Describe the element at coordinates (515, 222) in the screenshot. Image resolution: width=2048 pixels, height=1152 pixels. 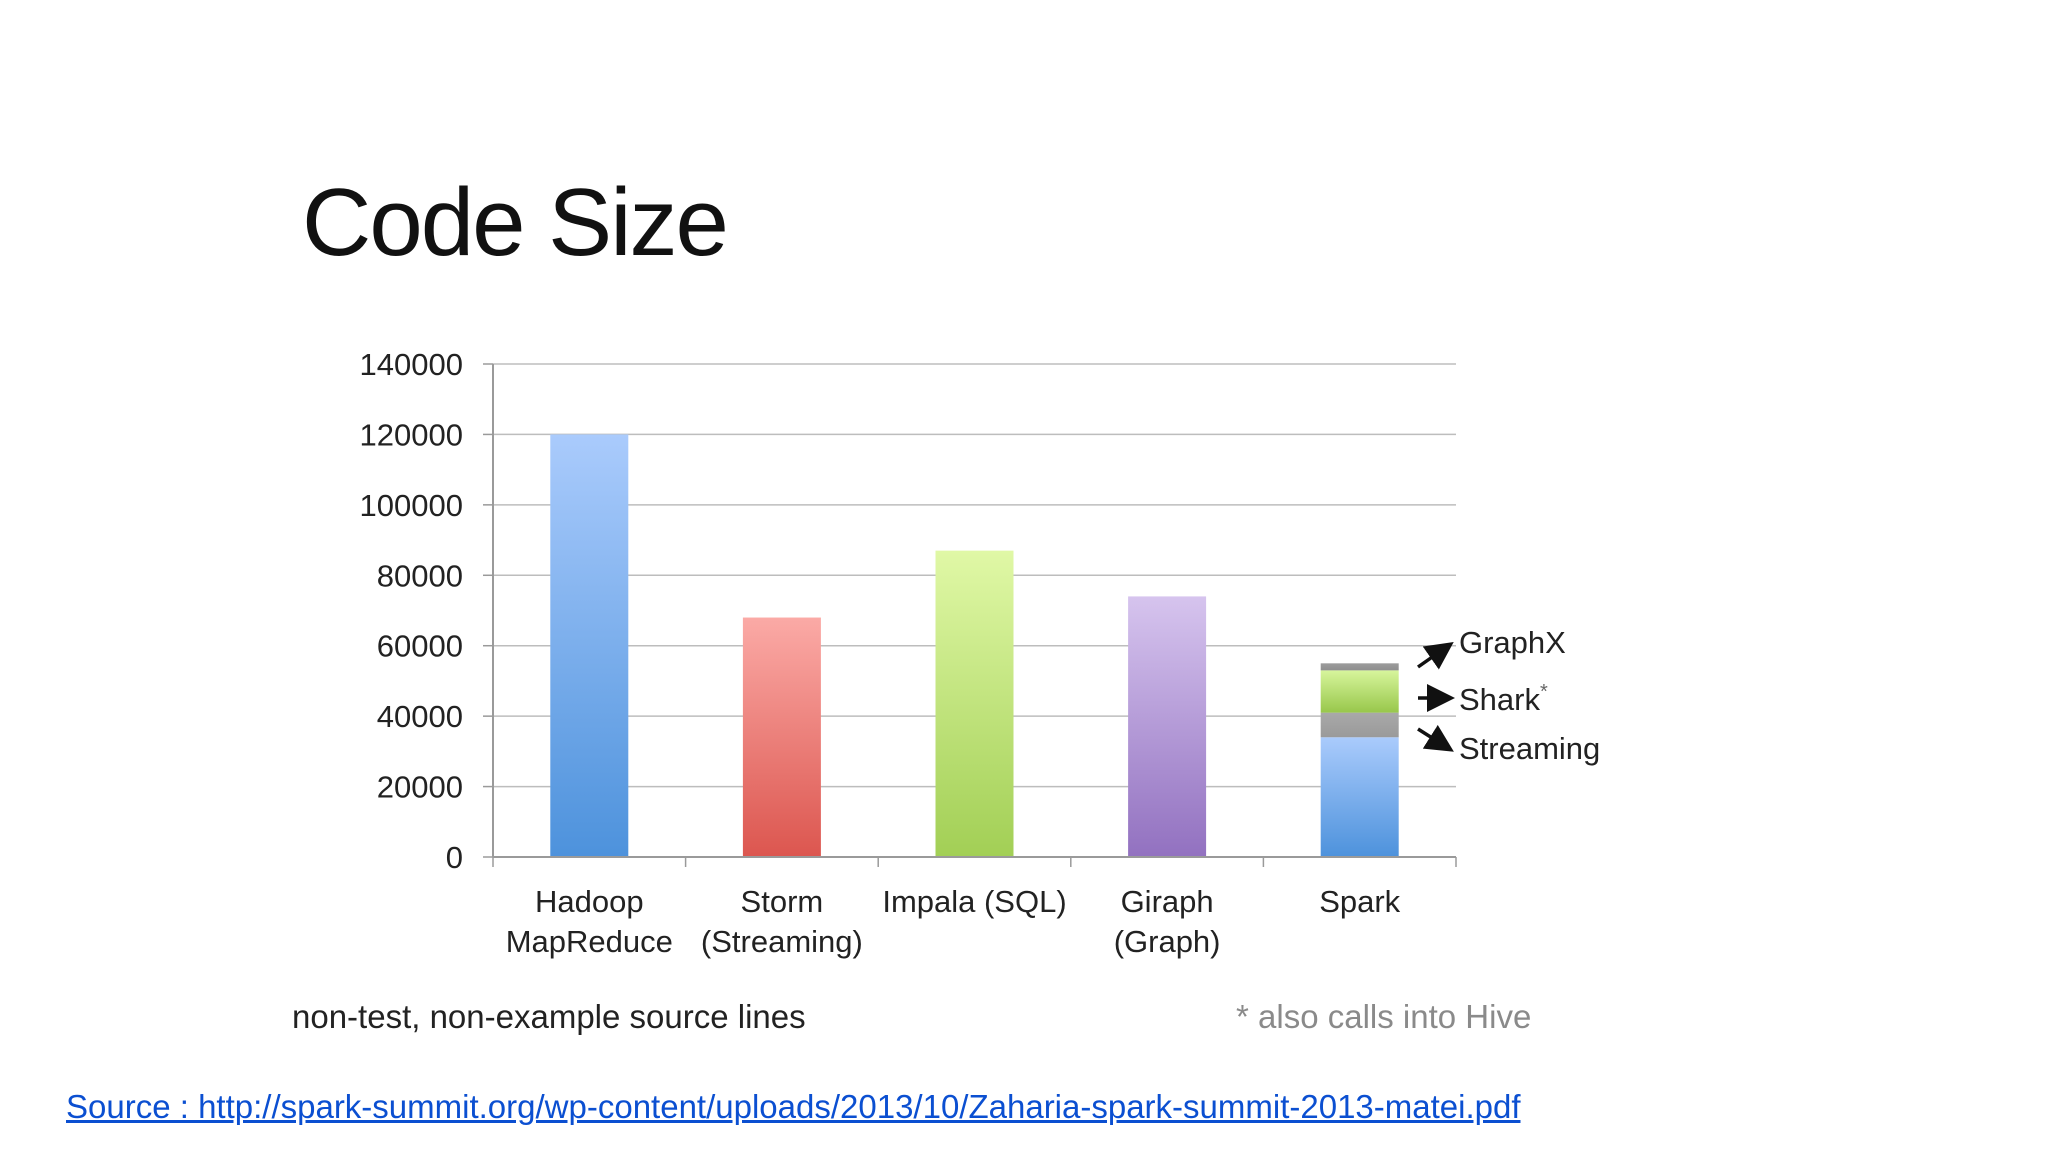
I see `slide-title: Code Size` at that location.